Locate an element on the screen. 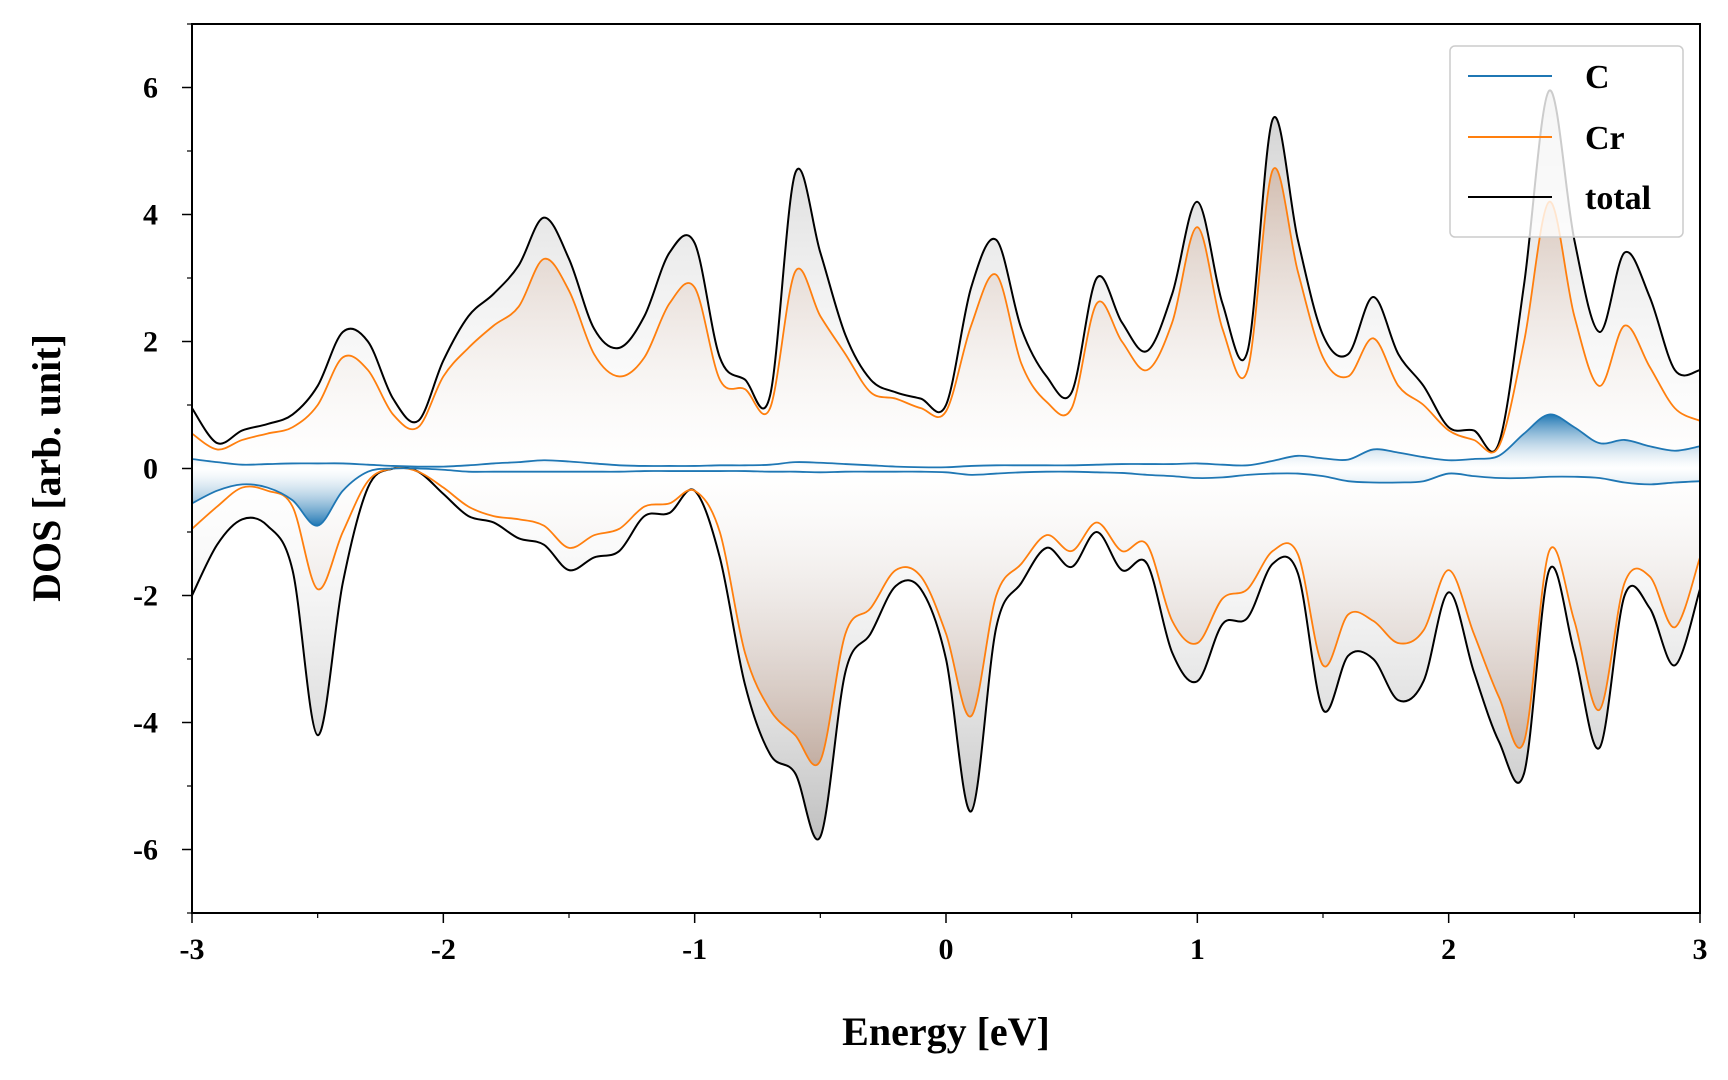 The width and height of the screenshot is (1728, 1080). y-axis-title: DOS [arb. unit] is located at coordinates (46, 468).